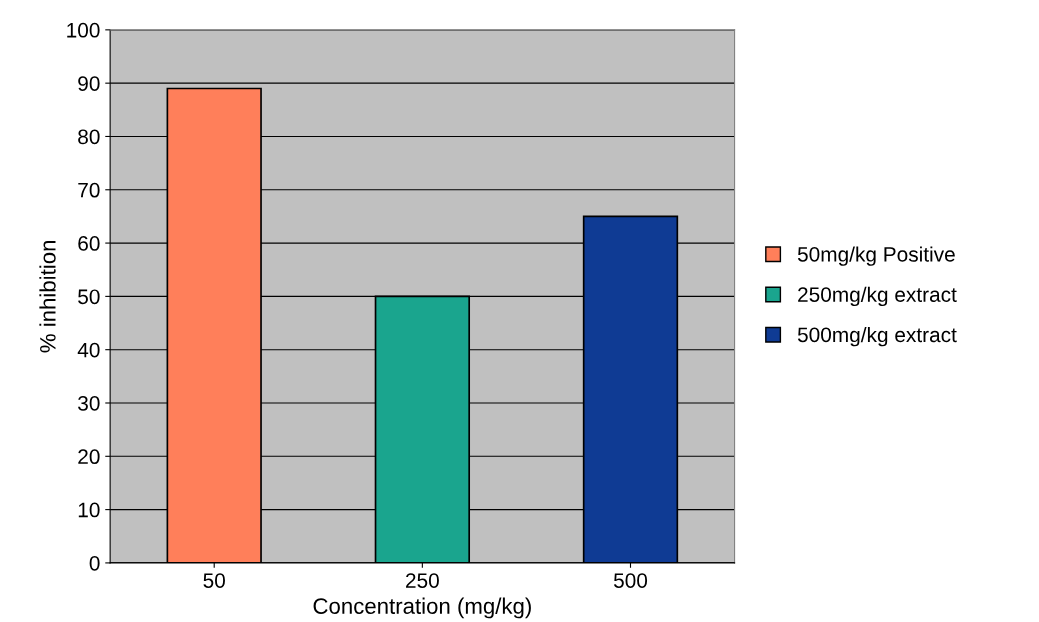 The width and height of the screenshot is (1039, 622). What do you see at coordinates (47, 297) in the screenshot?
I see `y-axis-title: % inhibition` at bounding box center [47, 297].